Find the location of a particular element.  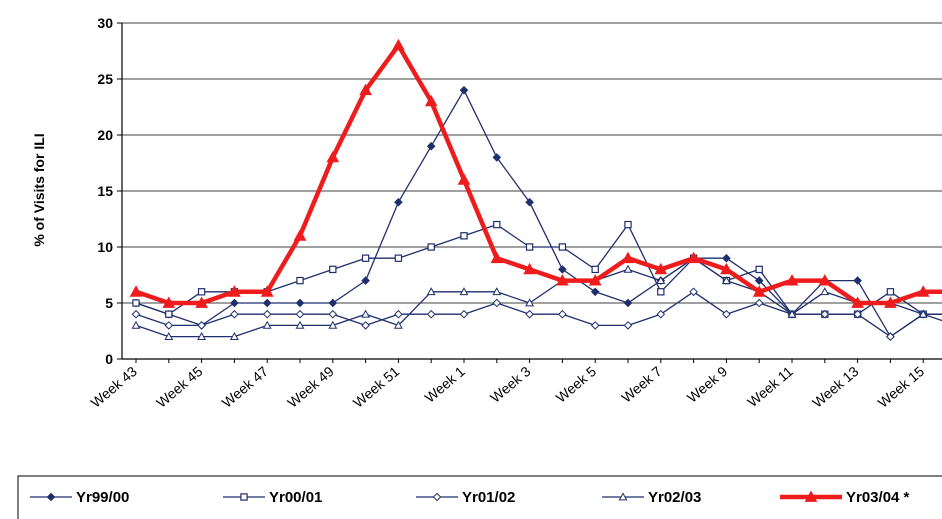

legend-item: Yr00/01 is located at coordinates (272, 497).